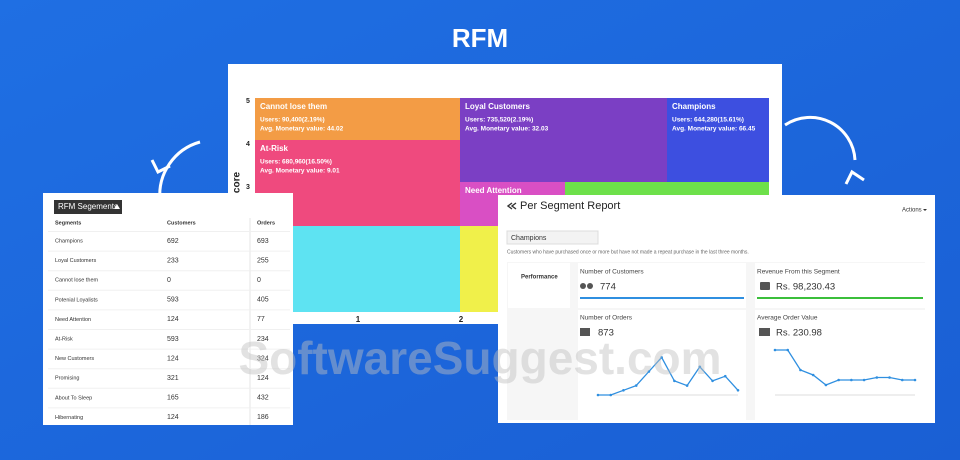 This screenshot has height=460, width=960. I want to click on card-underline, so click(840, 298).